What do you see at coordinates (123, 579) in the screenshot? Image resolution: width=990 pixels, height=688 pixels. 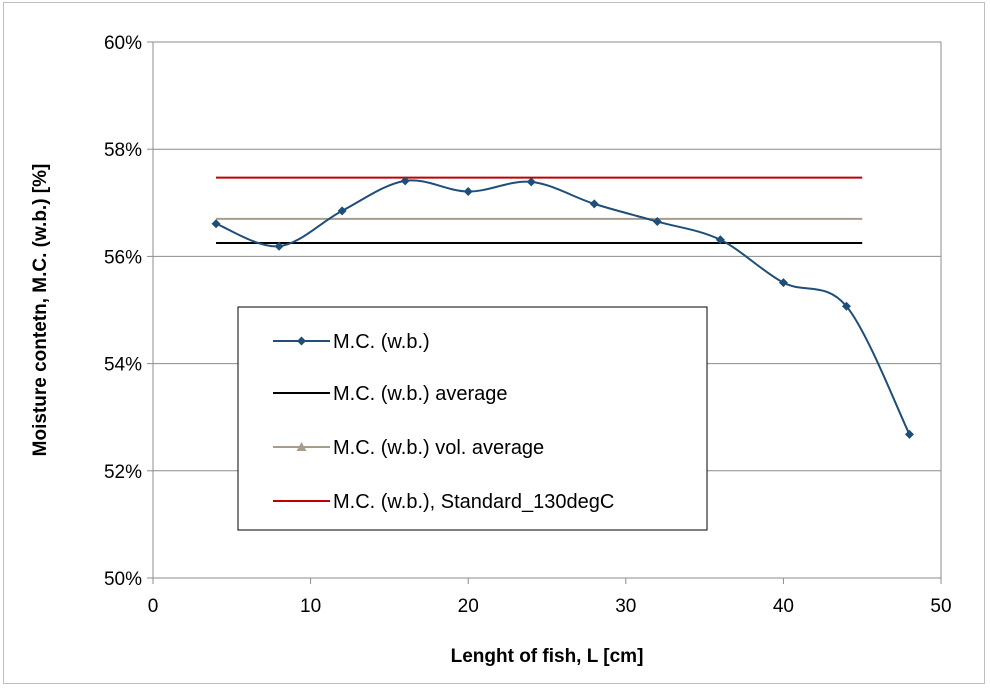 I see `y-tick-label: 50%` at bounding box center [123, 579].